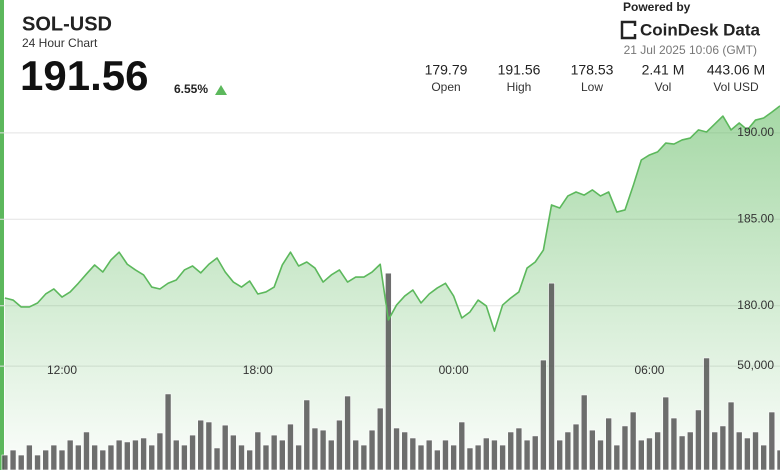 Image resolution: width=780 pixels, height=470 pixels. I want to click on timestamp: 21 Jul 2025 10:06 (GMT), so click(690, 50).